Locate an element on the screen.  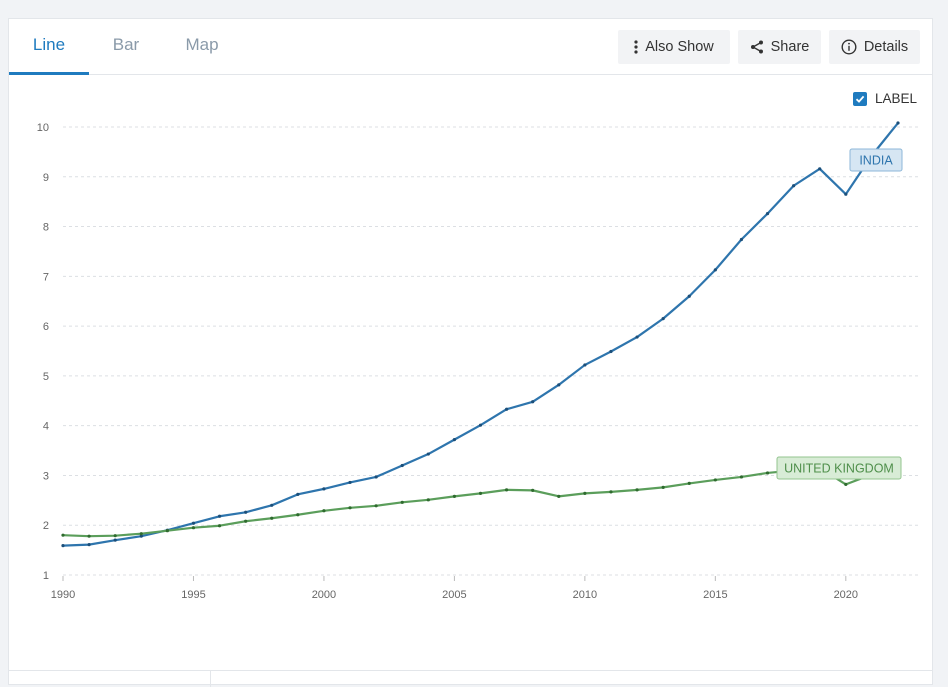
point-united-kingdom-2001 is located at coordinates (350, 508).